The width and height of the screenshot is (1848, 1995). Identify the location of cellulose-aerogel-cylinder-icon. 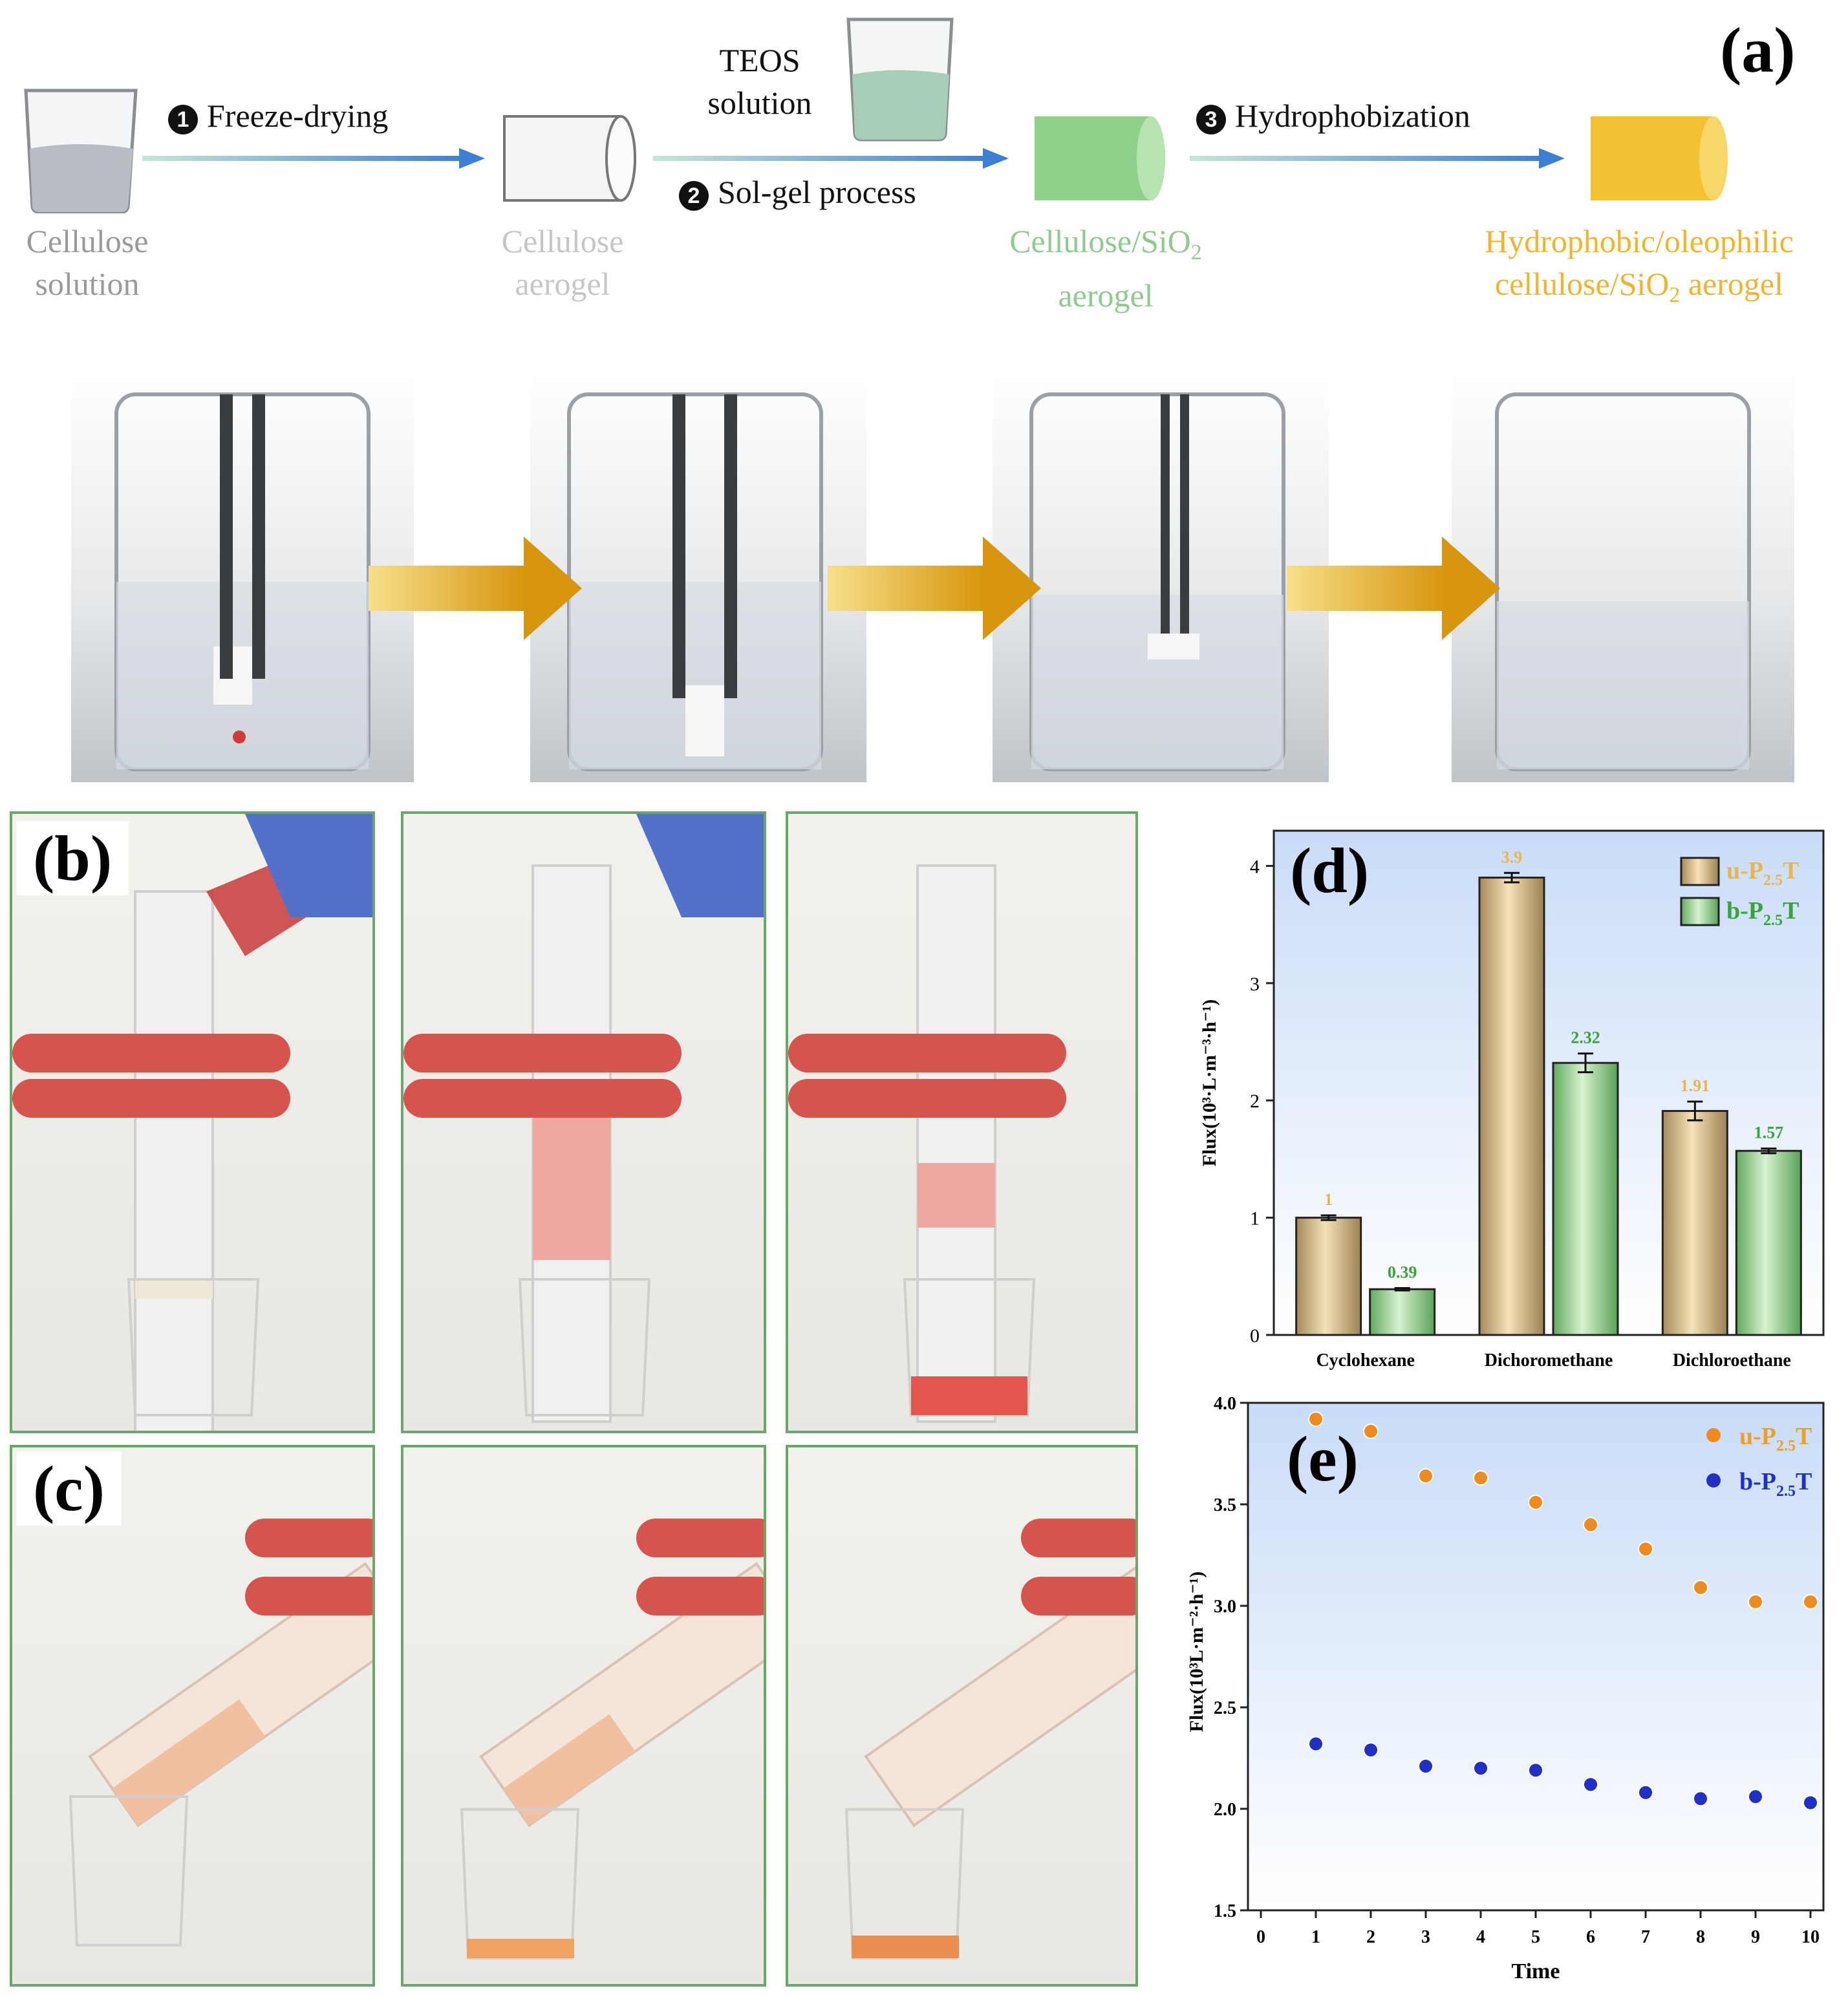
(569, 158).